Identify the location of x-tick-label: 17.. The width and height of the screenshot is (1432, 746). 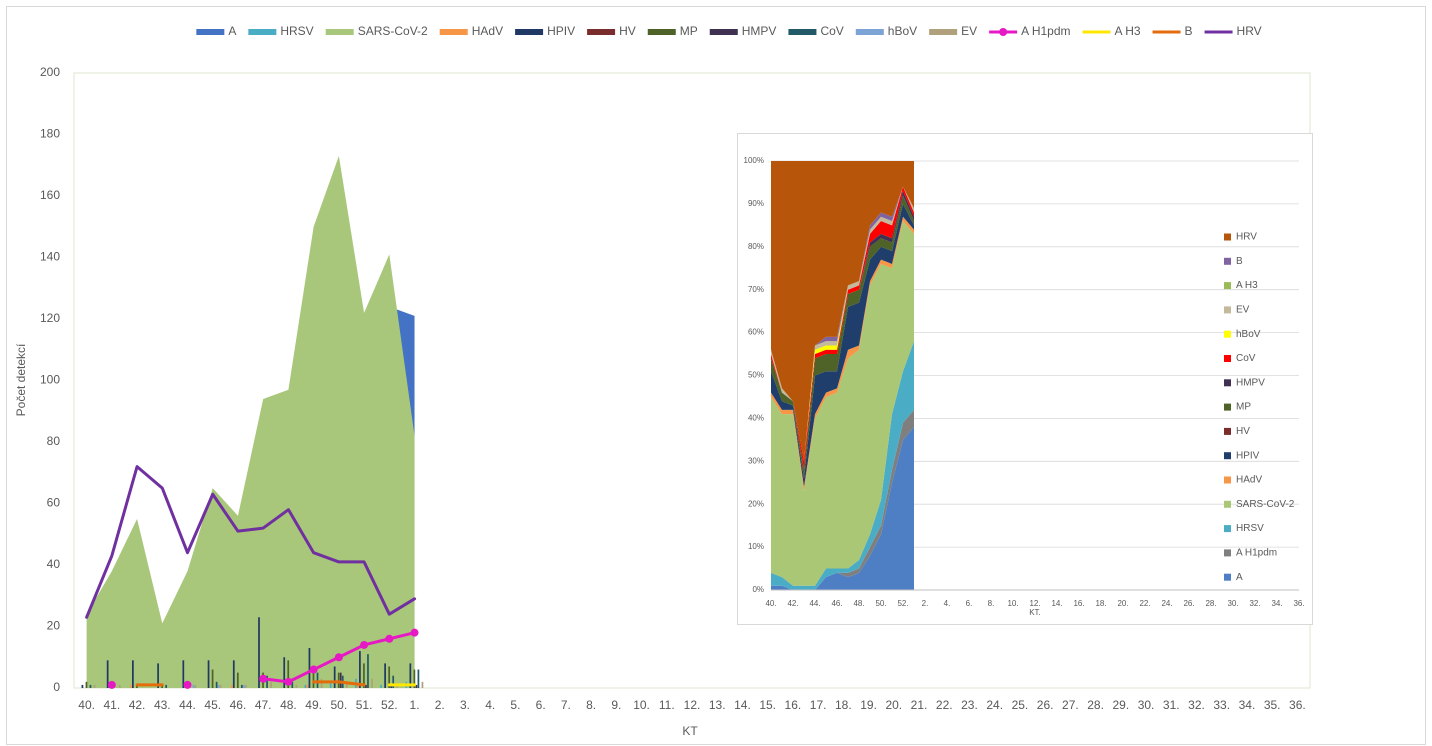
(818, 705).